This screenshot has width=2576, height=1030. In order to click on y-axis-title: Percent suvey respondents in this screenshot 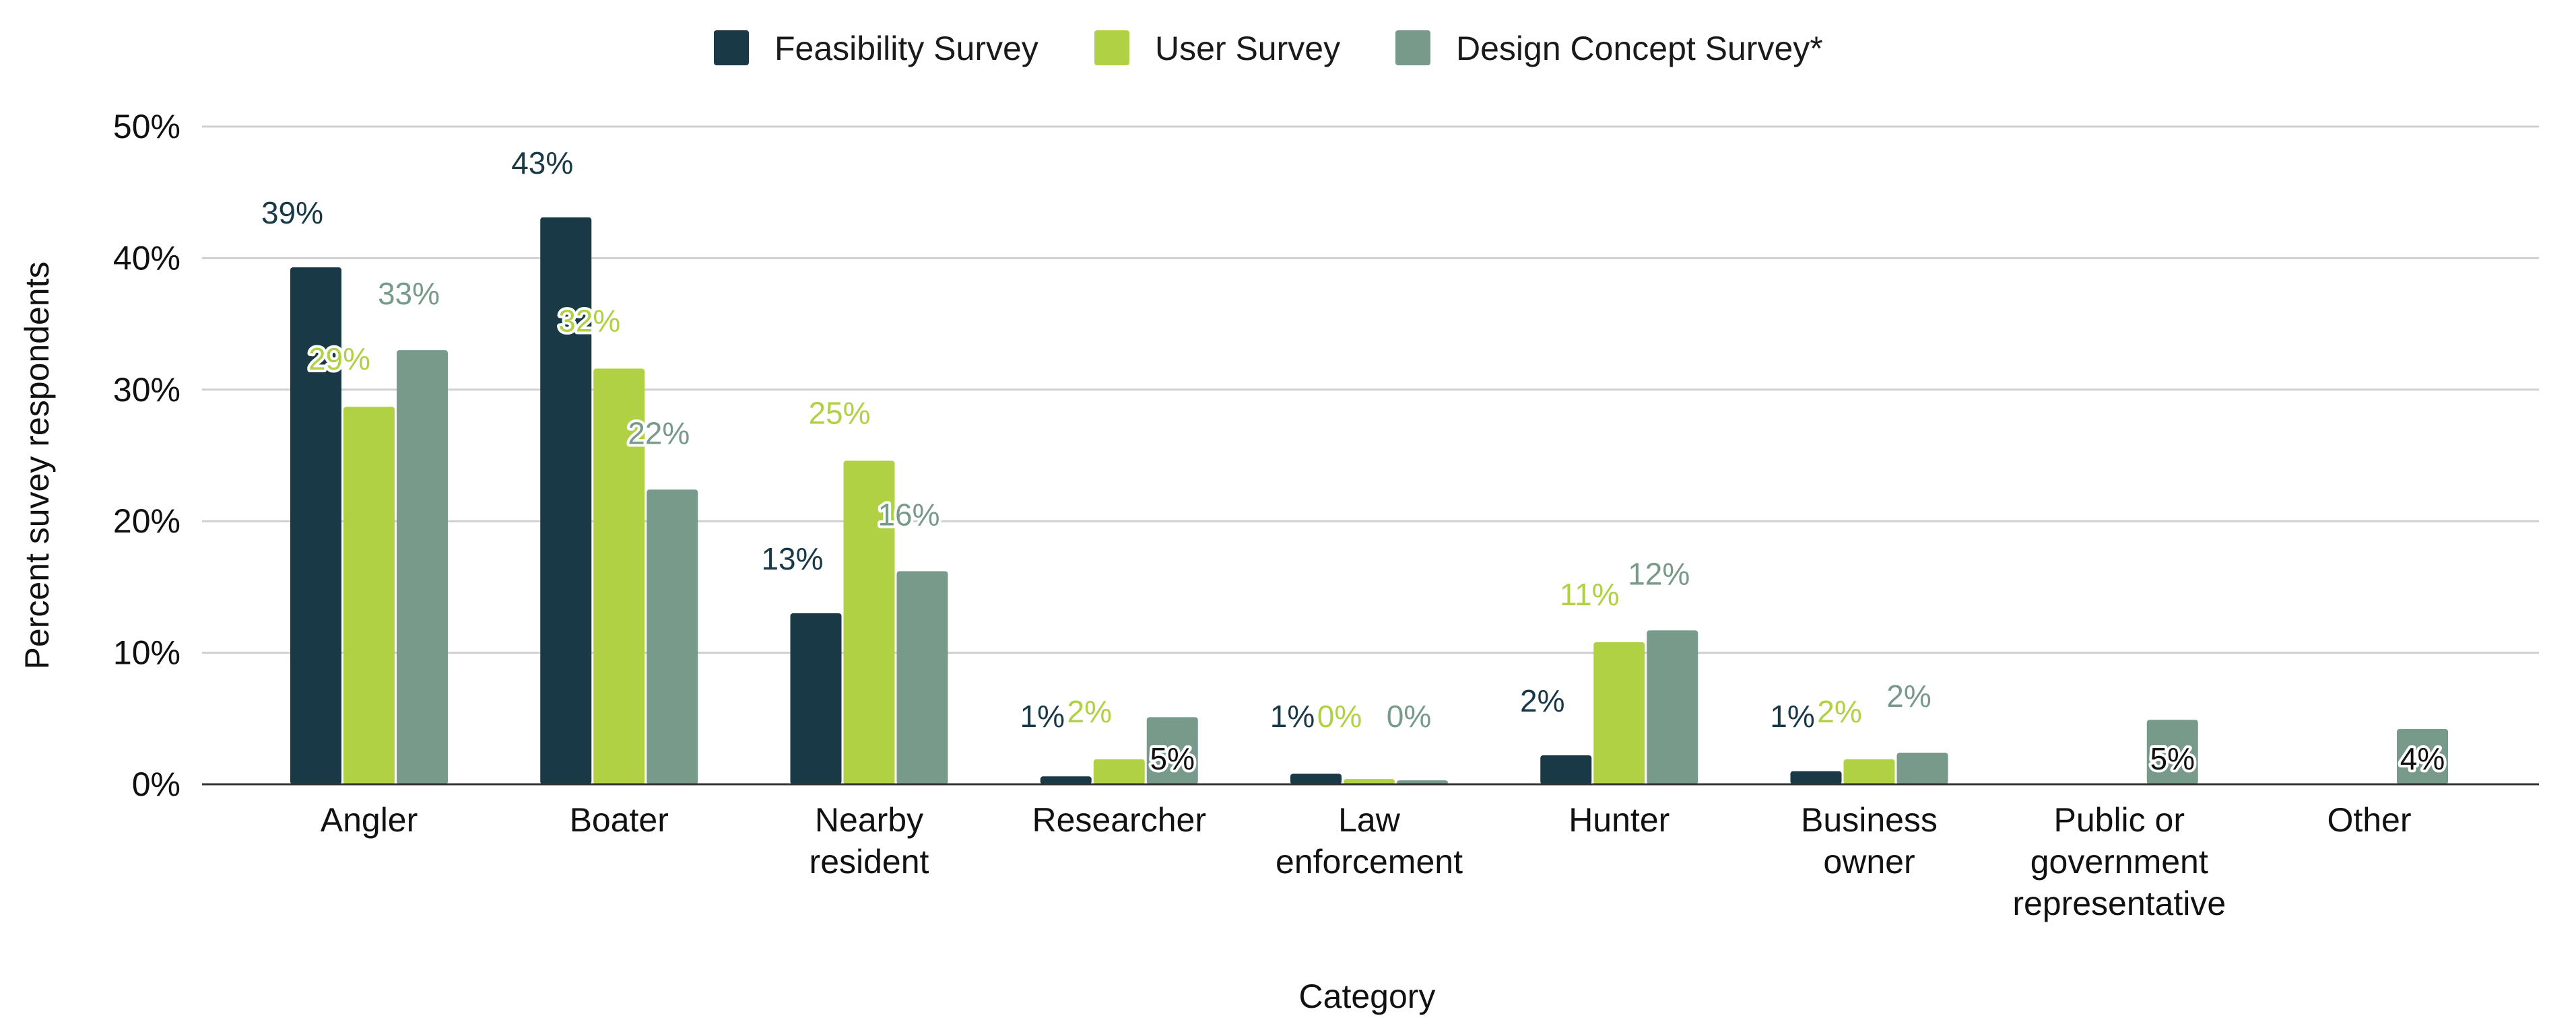, I will do `click(37, 466)`.